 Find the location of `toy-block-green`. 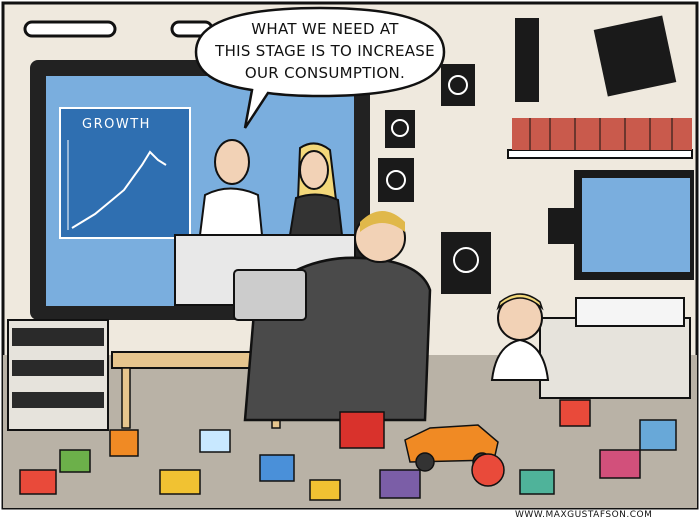

toy-block-green is located at coordinates (75, 461).